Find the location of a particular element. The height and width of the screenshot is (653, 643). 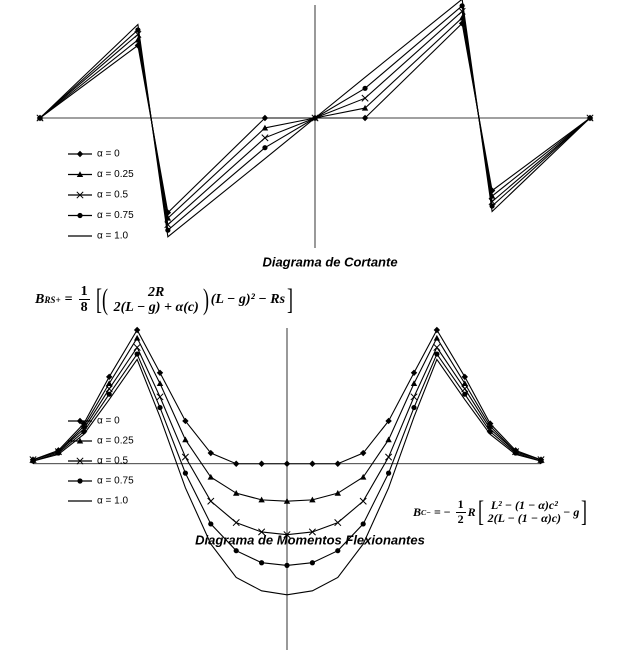

formula-sub: RS+ is located at coordinates (52, 299).